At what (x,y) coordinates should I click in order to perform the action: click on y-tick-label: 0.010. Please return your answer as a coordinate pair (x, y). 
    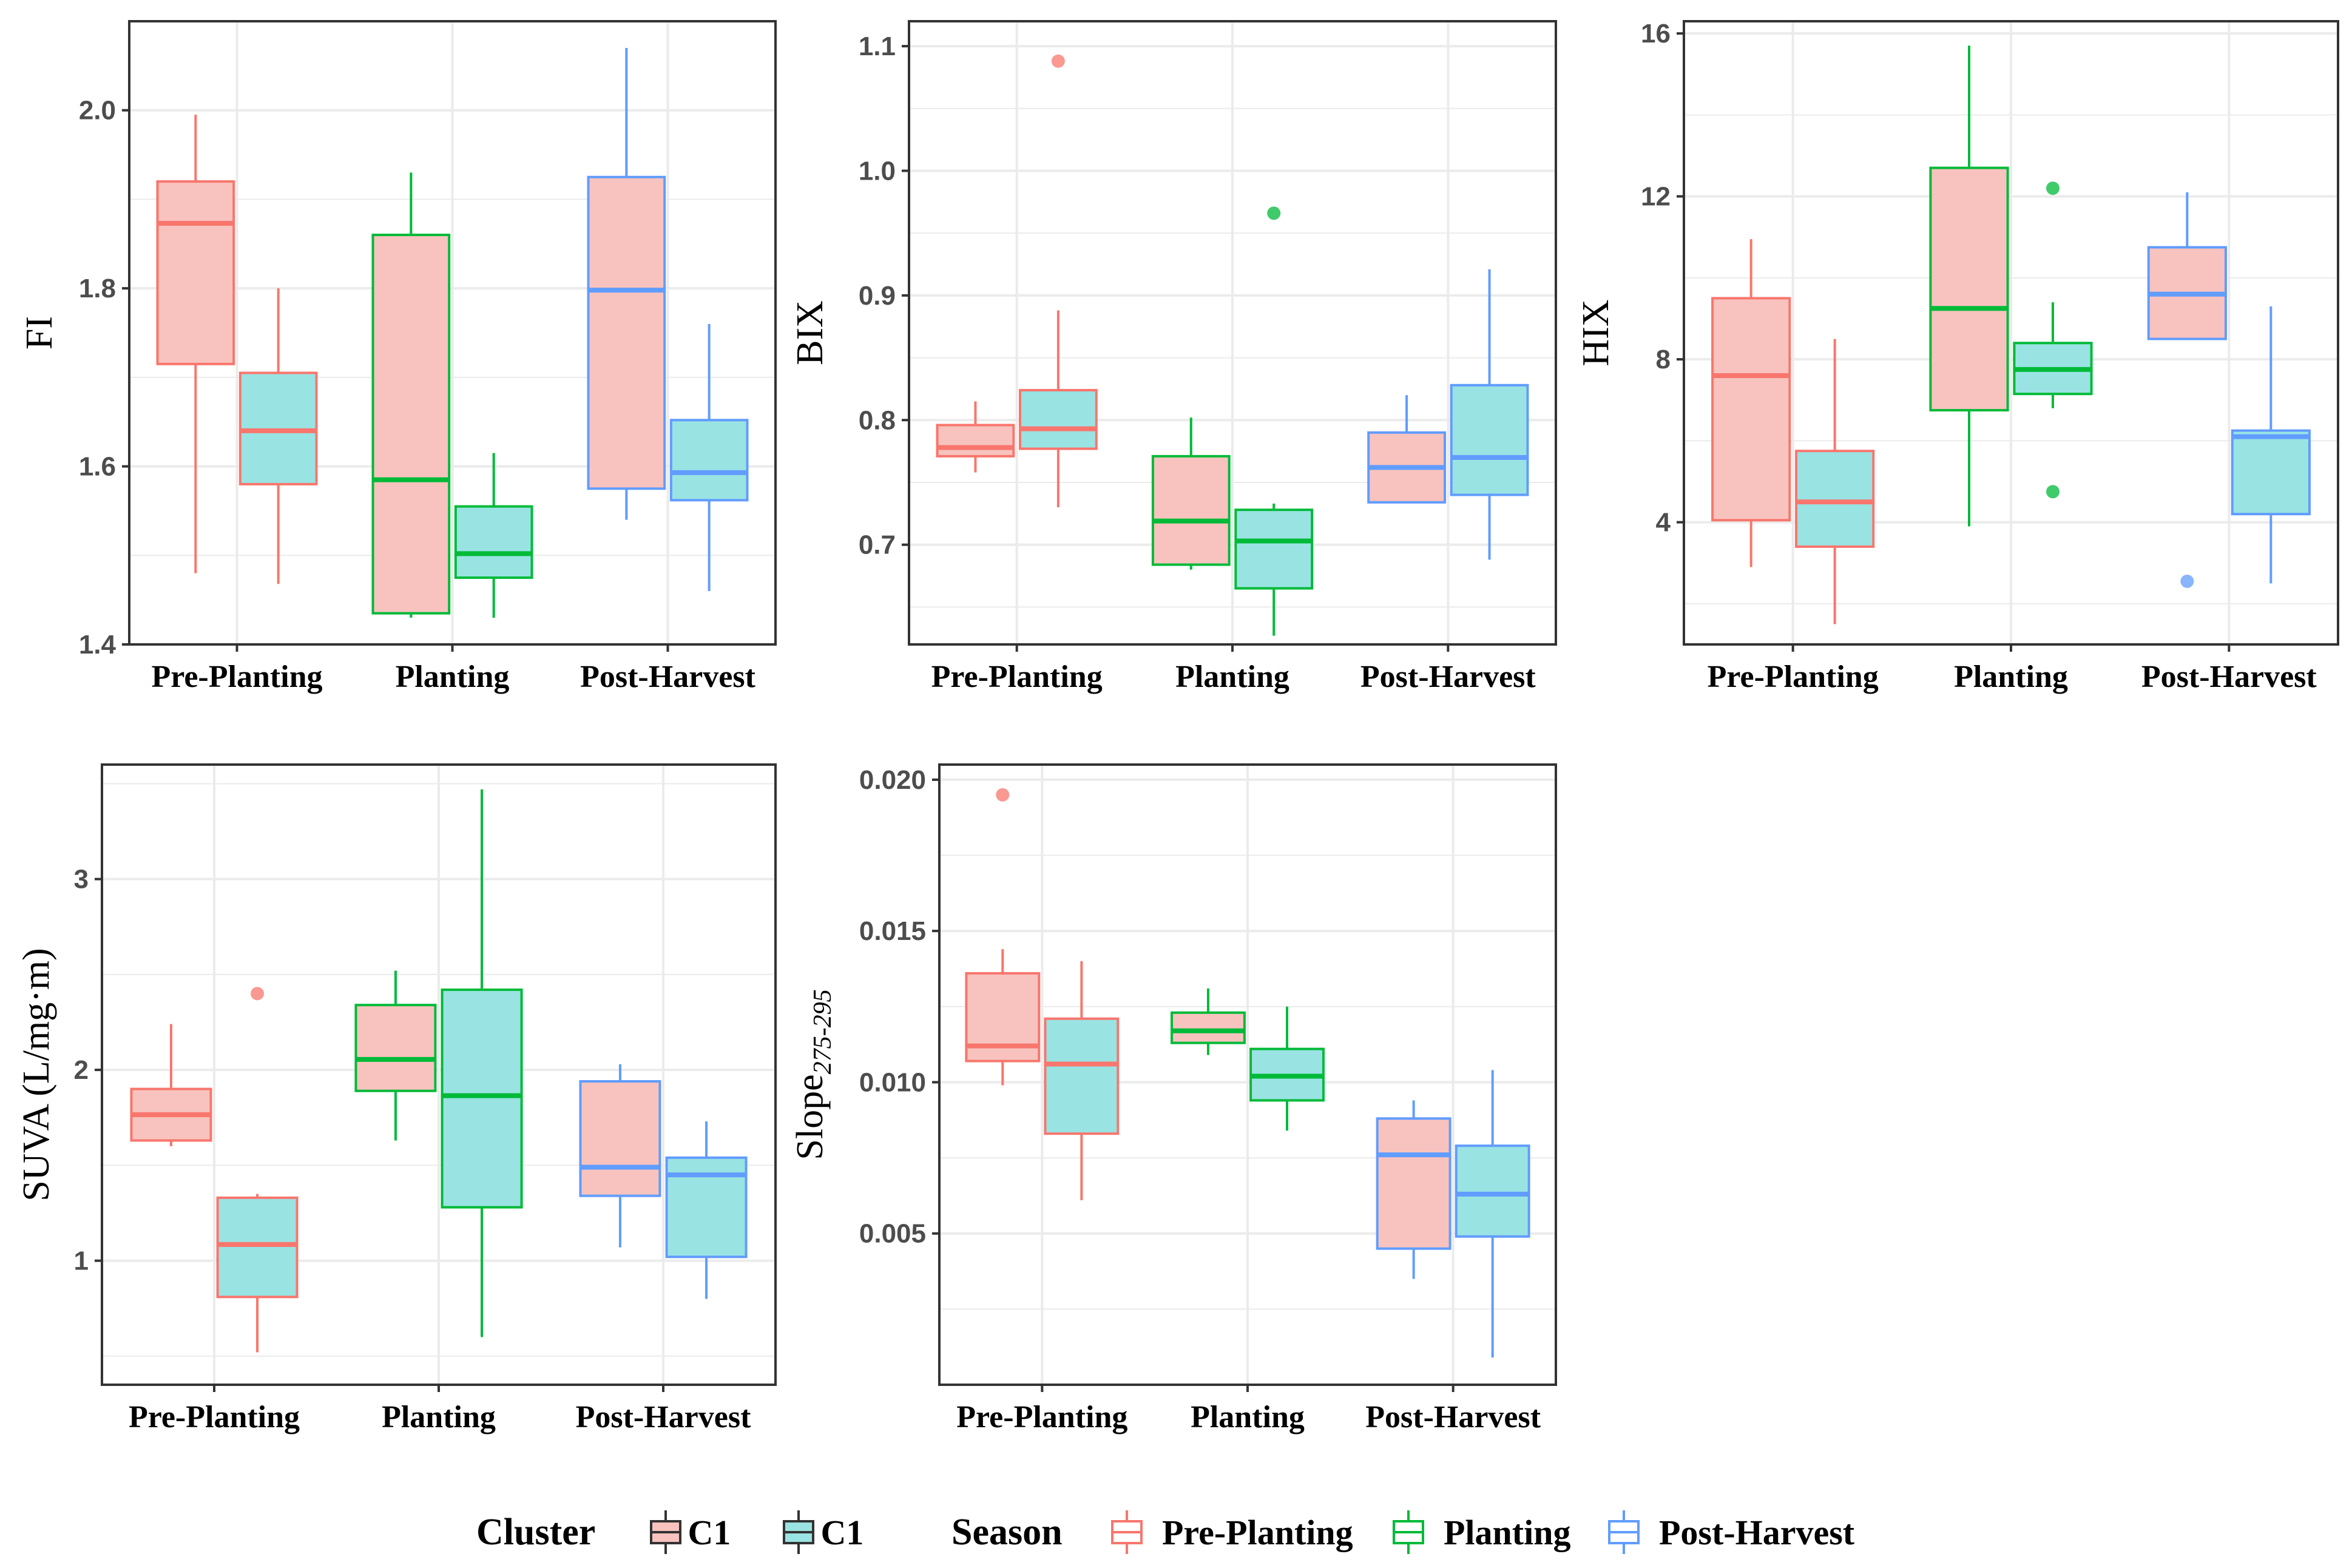
    Looking at the image, I should click on (893, 1082).